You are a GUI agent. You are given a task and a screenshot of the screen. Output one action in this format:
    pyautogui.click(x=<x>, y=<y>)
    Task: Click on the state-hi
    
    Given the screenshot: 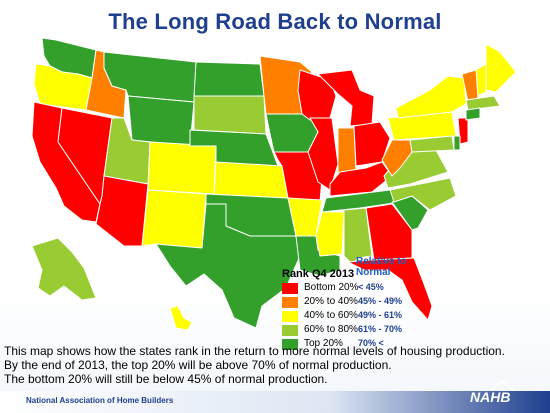 What is the action you would take?
    pyautogui.click(x=181, y=318)
    